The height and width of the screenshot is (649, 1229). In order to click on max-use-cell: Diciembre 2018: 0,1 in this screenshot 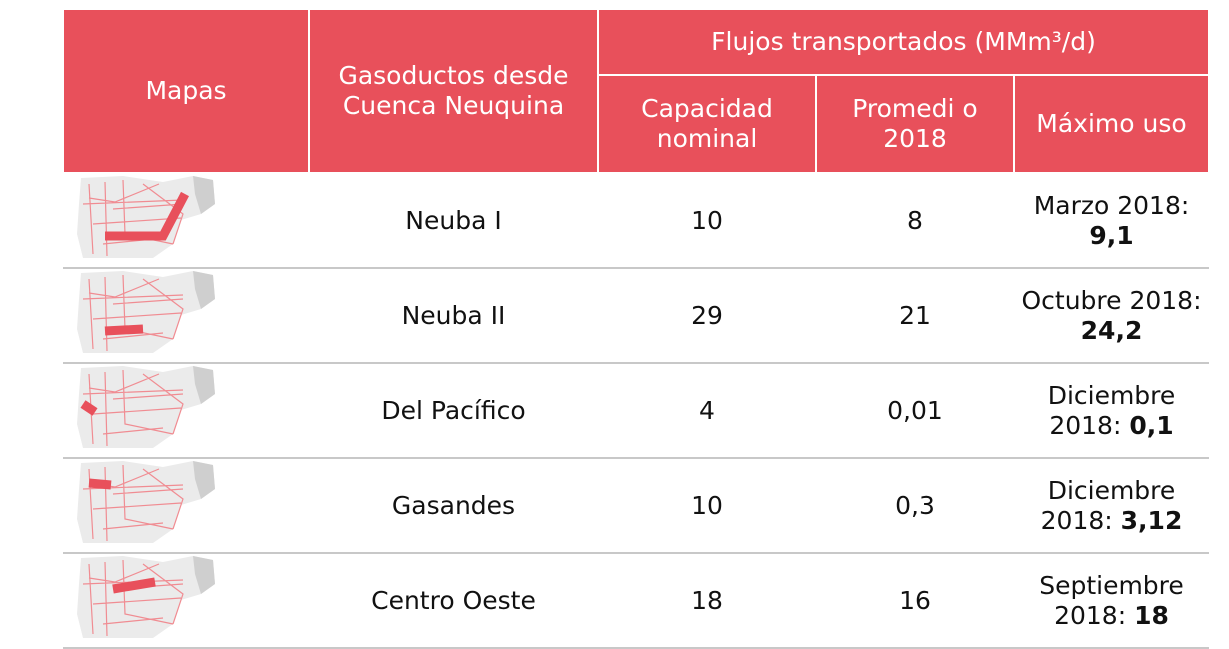, I will do `click(1111, 411)`.